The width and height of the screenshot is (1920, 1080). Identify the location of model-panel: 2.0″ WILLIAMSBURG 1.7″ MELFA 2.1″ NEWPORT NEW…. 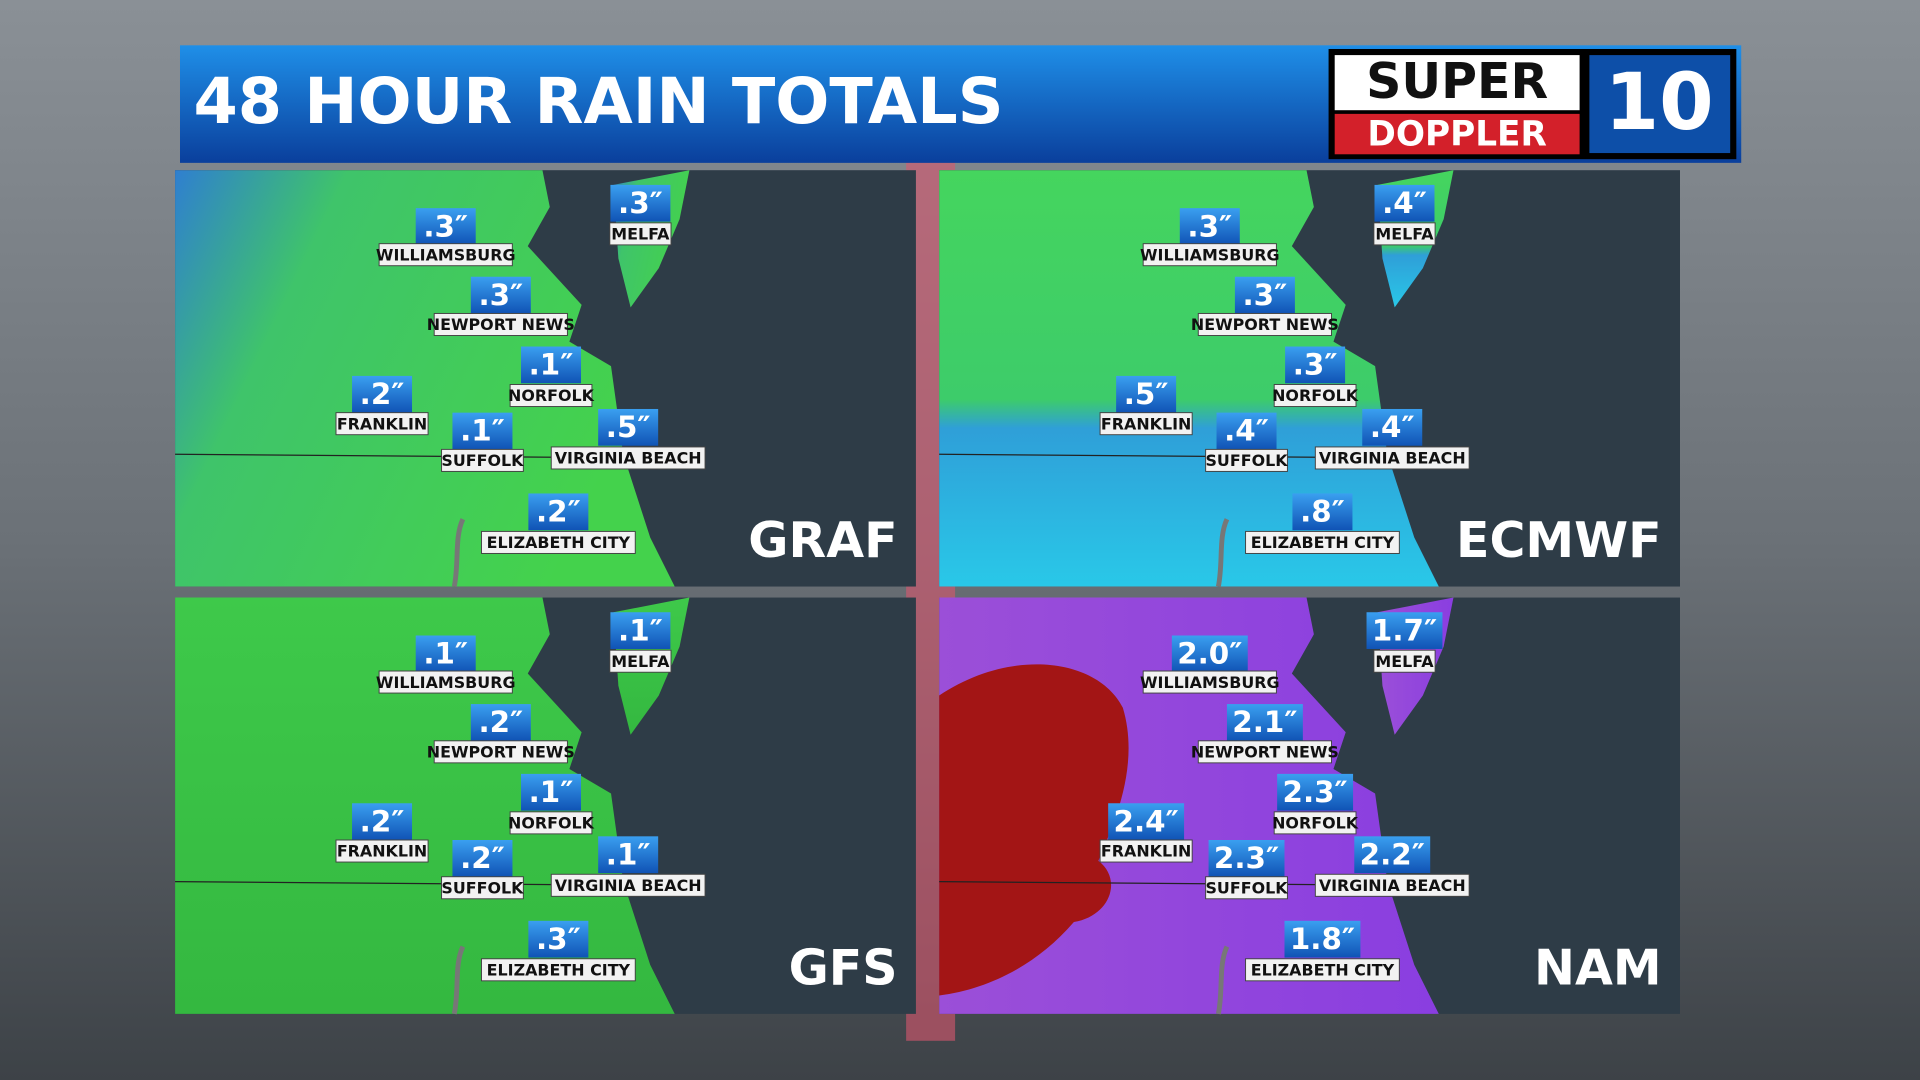
(1309, 806).